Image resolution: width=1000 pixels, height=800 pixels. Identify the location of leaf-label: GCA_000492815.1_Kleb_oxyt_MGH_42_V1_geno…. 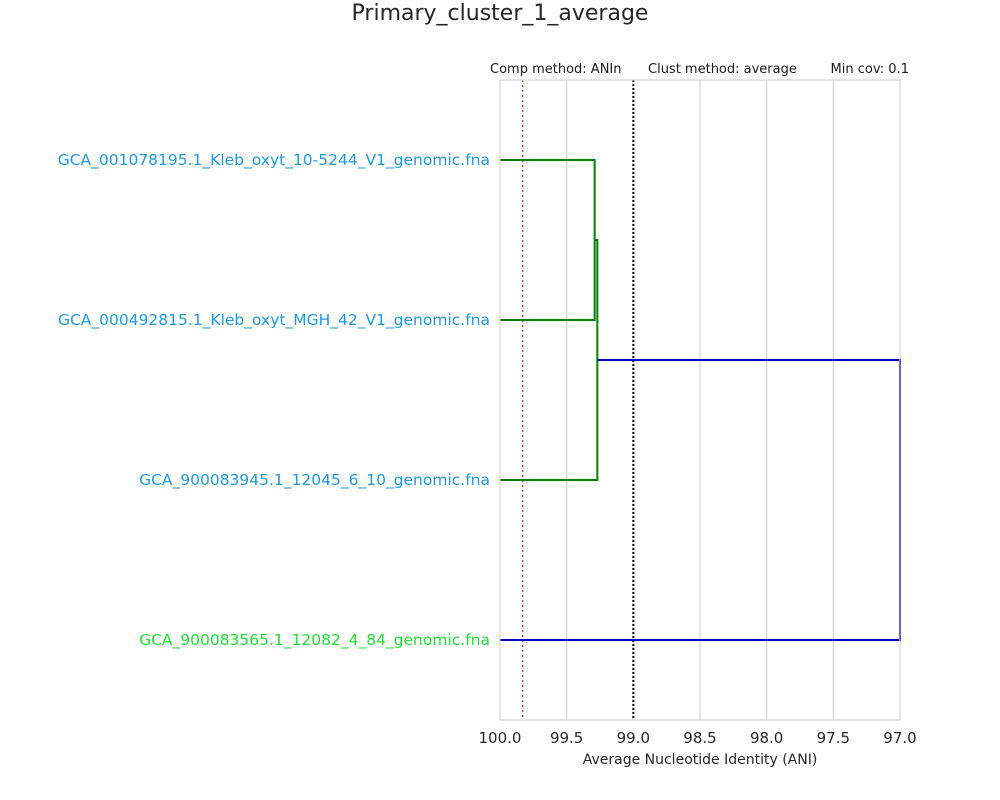
(274, 320).